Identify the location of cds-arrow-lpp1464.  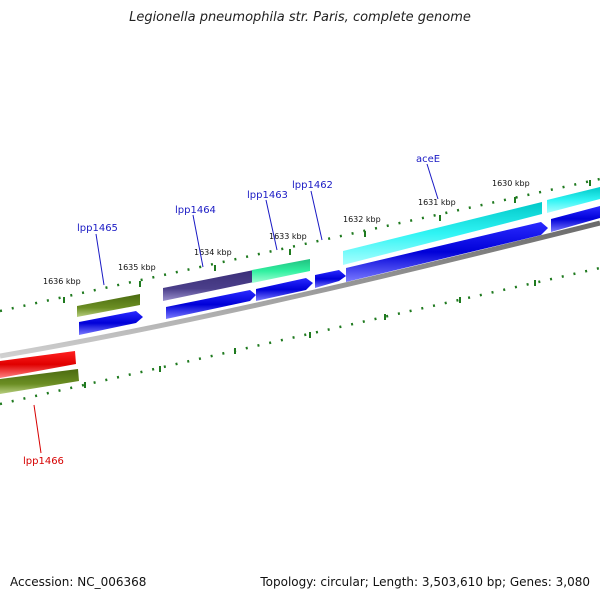
(211, 304).